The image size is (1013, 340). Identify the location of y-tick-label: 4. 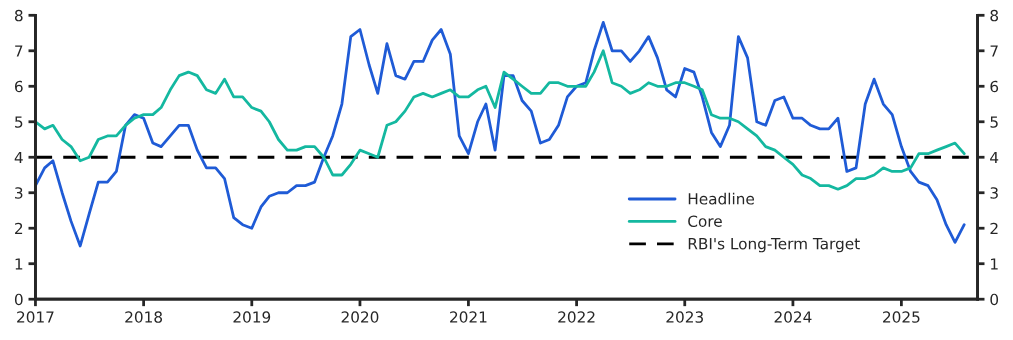
(18, 157).